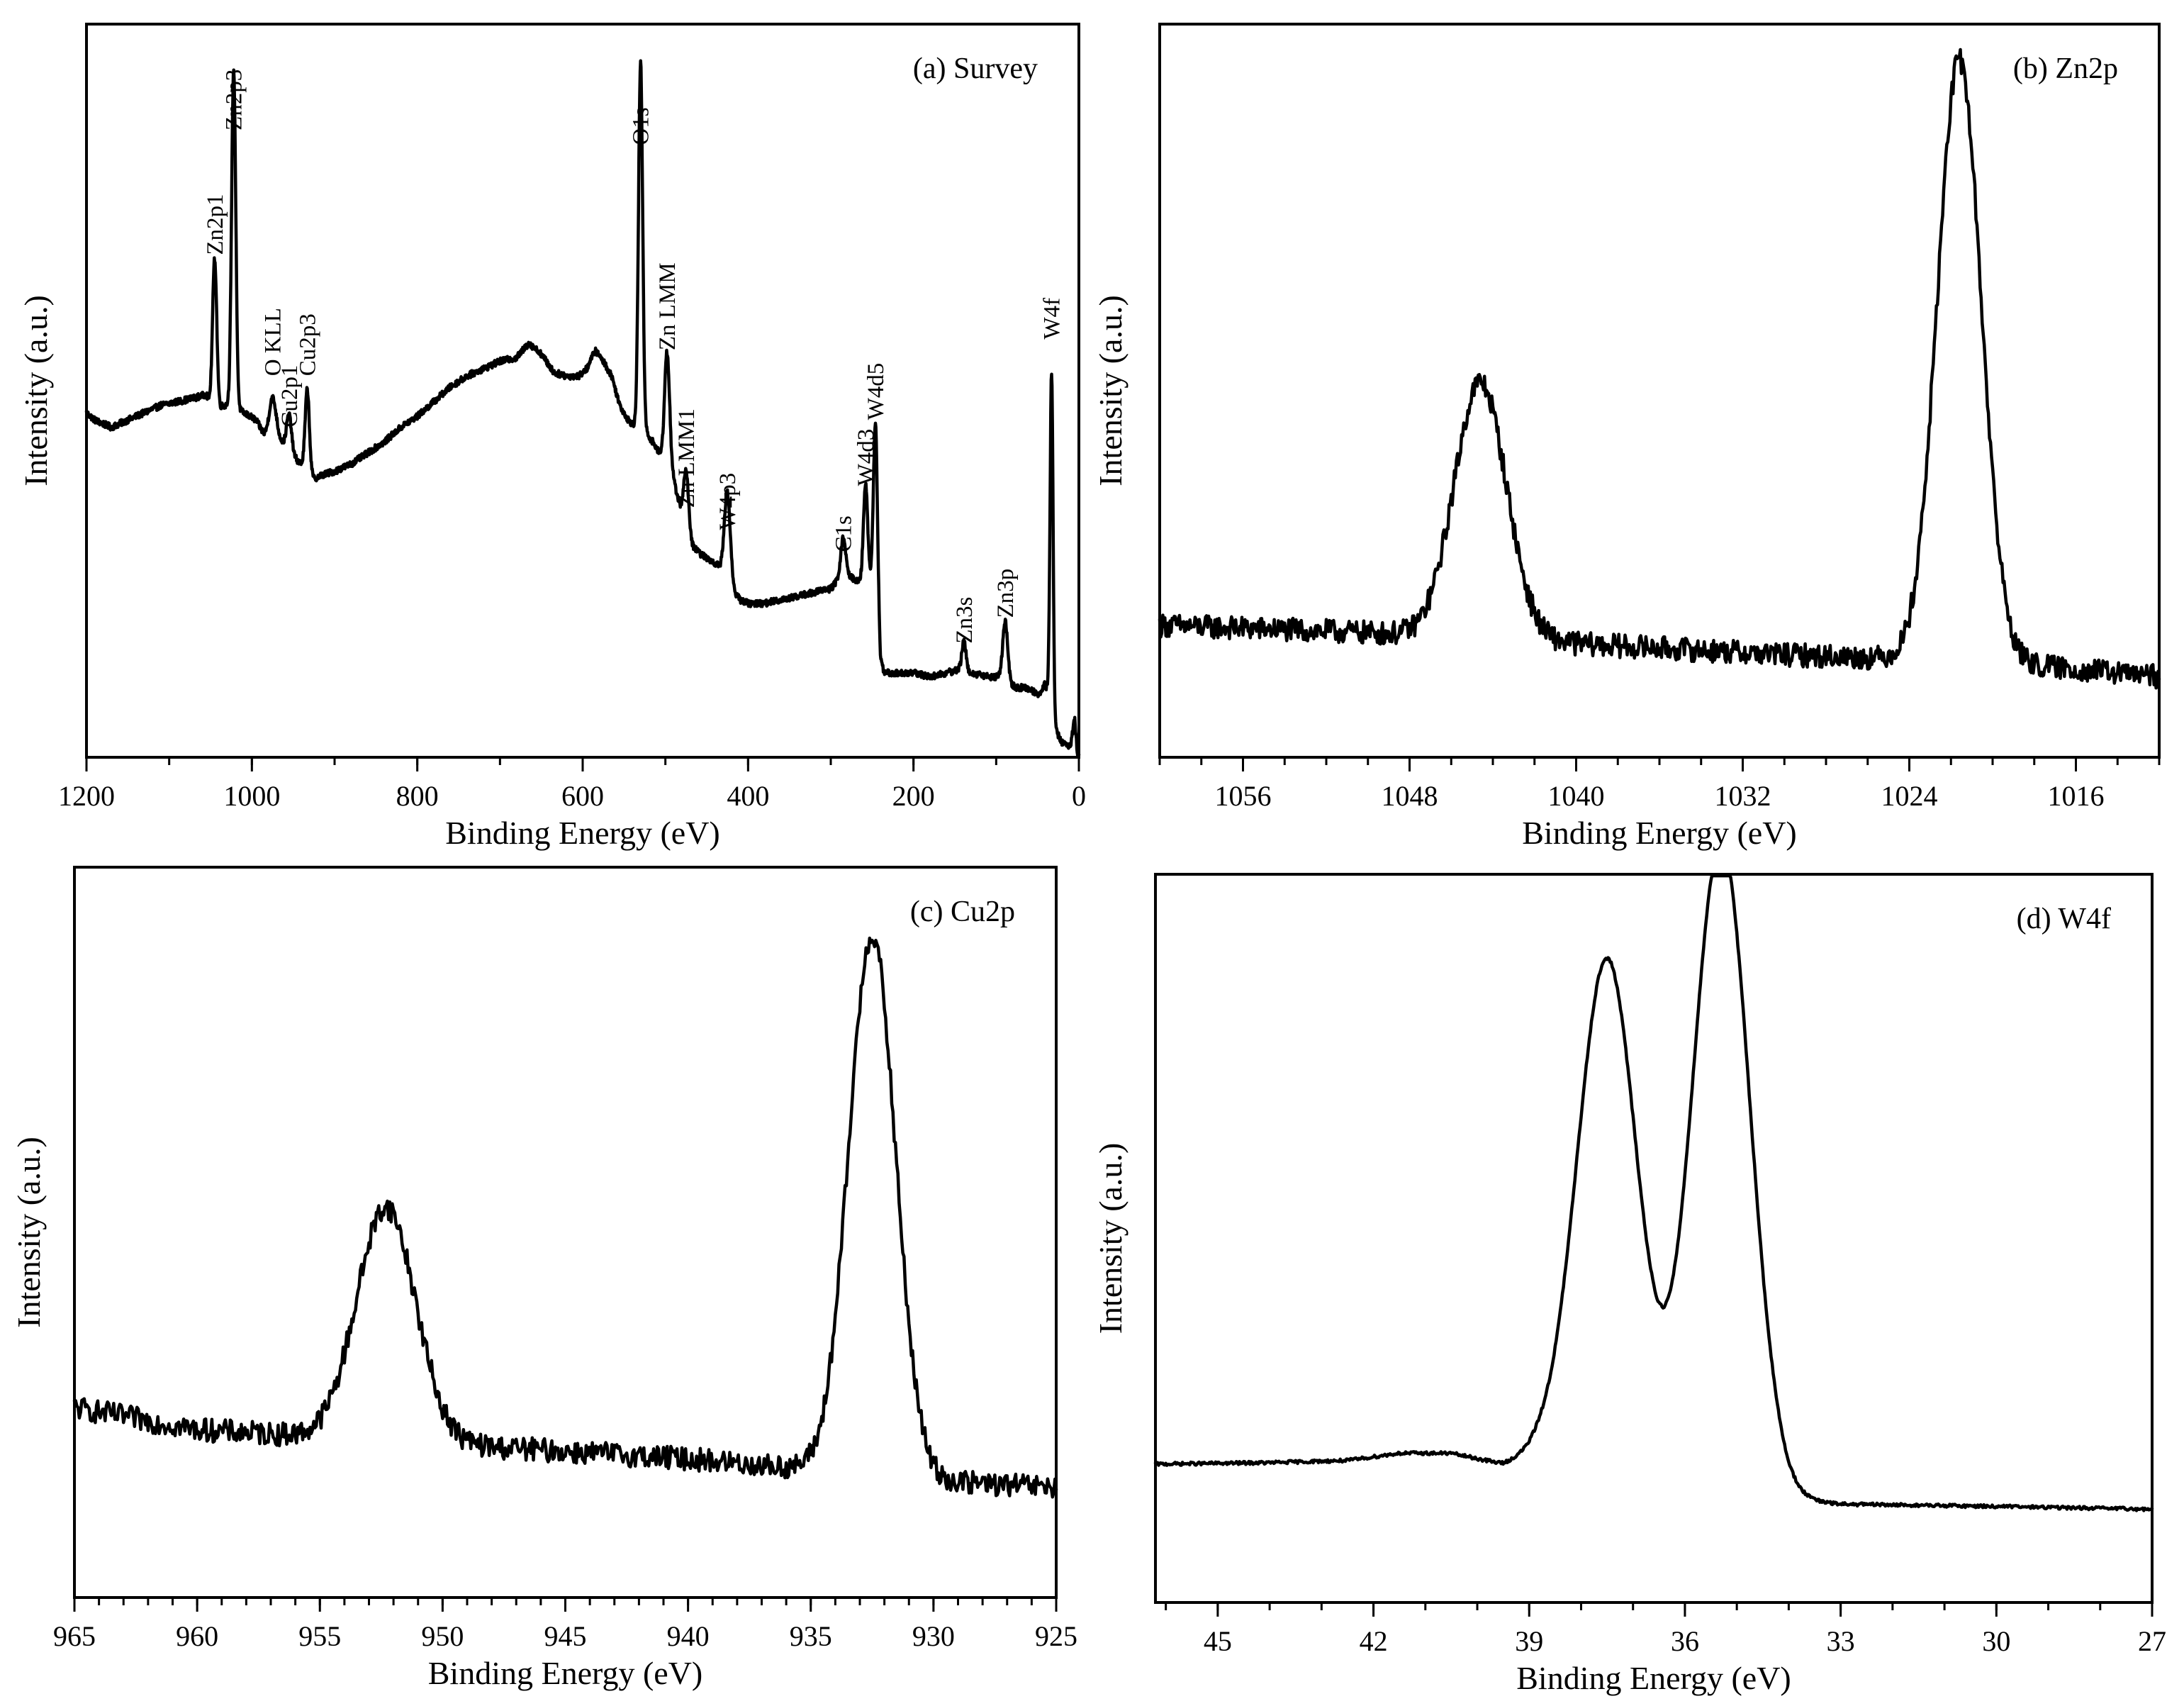  What do you see at coordinates (1006, 593) in the screenshot?
I see `peak-label-zn3p: Zn3p` at bounding box center [1006, 593].